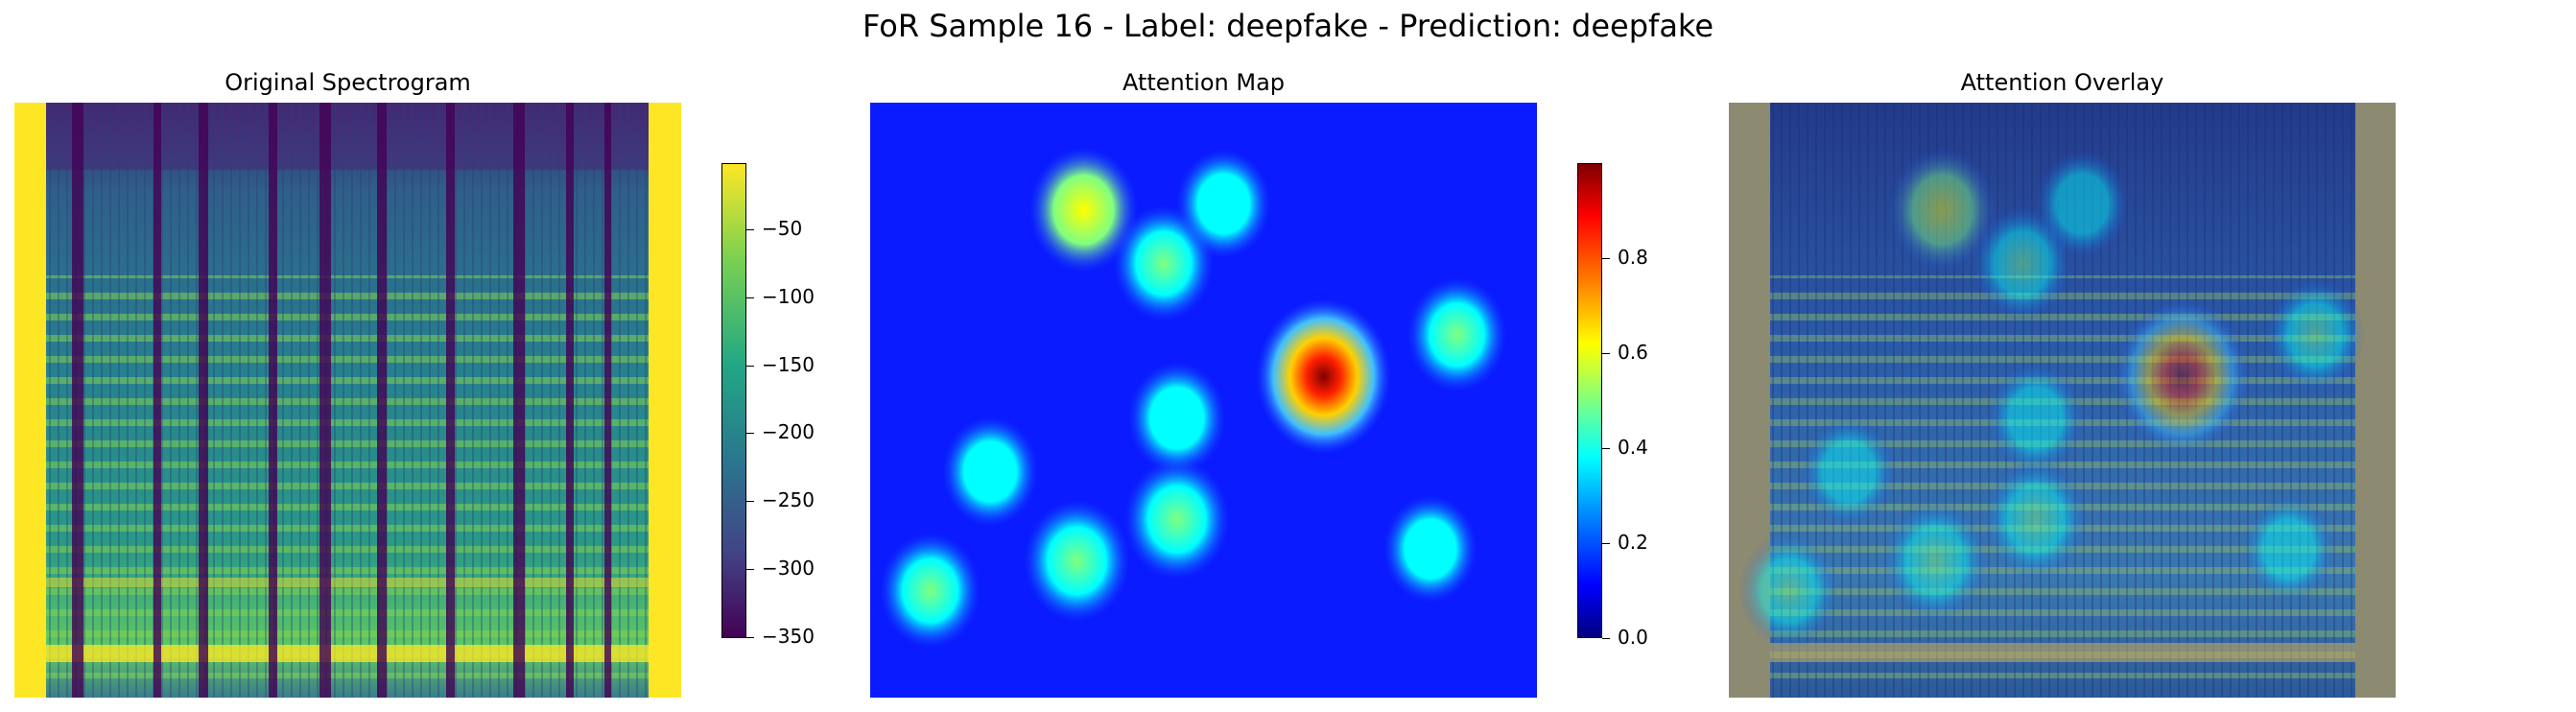 The height and width of the screenshot is (712, 2576). What do you see at coordinates (1633, 637) in the screenshot?
I see `cbar2-tick-4: 0.0` at bounding box center [1633, 637].